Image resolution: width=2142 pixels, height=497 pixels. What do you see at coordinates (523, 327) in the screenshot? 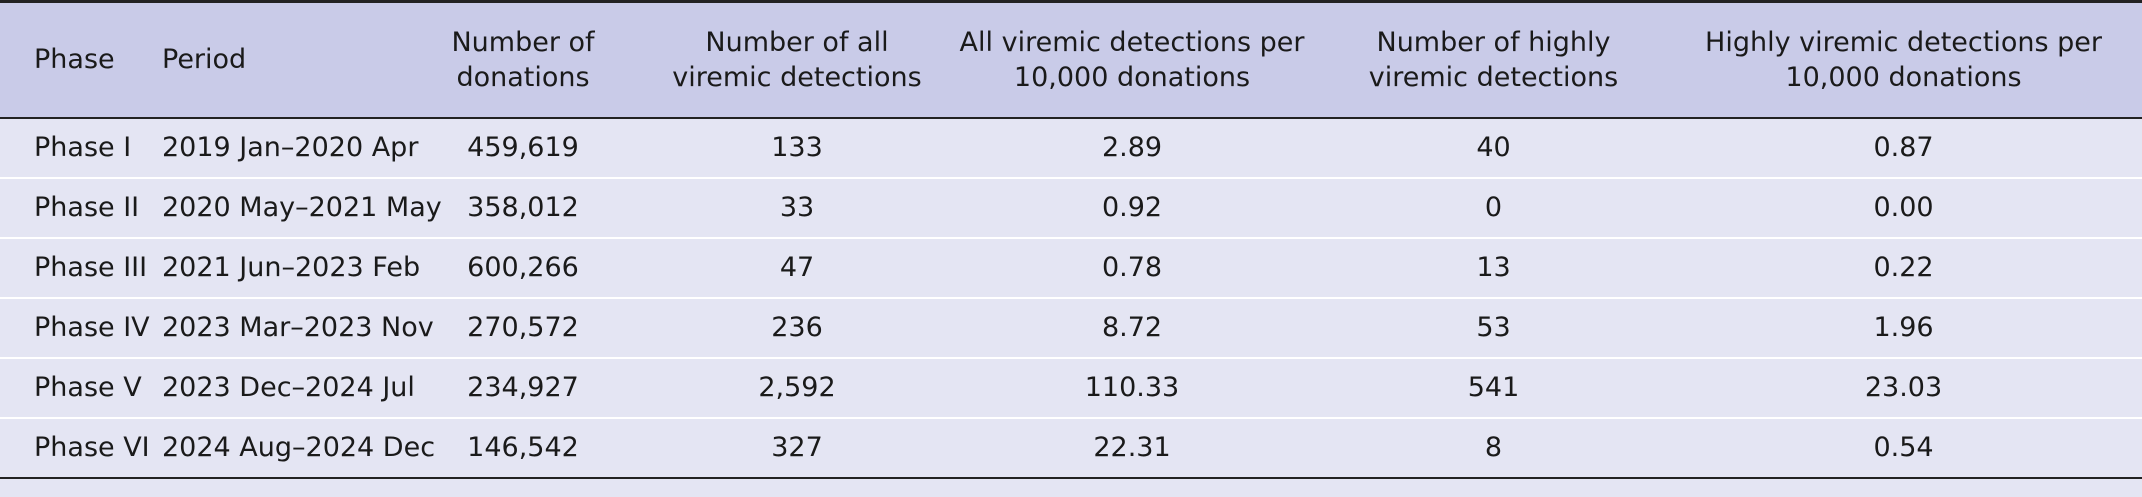
I see `cell-donations: 270,572` at bounding box center [523, 327].